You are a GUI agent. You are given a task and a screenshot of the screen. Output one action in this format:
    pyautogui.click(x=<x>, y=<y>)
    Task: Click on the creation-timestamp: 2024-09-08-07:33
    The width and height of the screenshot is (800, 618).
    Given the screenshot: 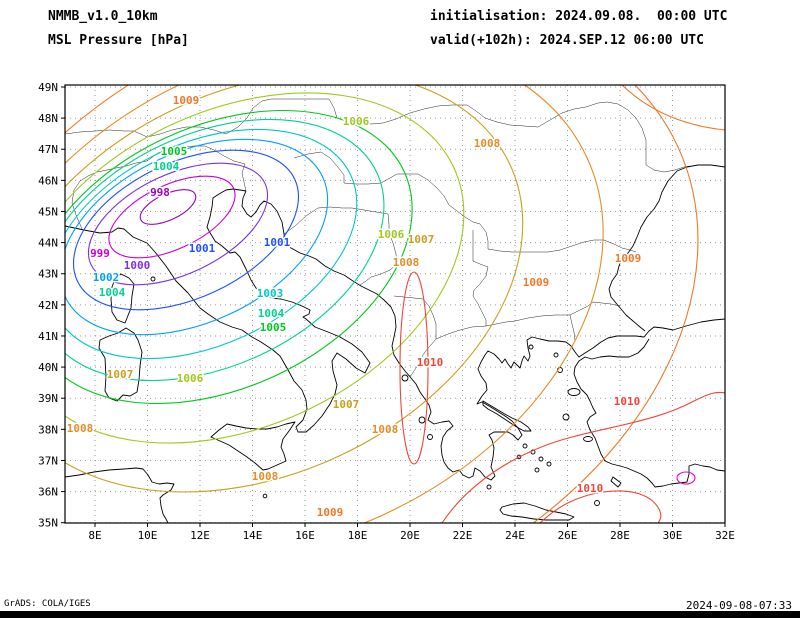 What is the action you would take?
    pyautogui.click(x=739, y=605)
    